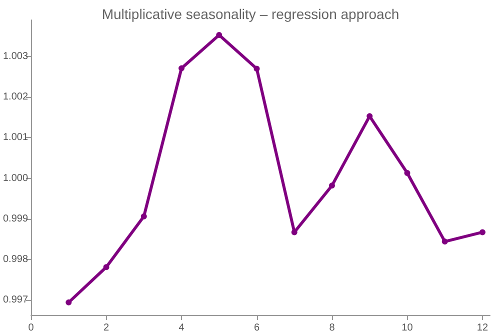  I want to click on x-tick-label: 10, so click(408, 327).